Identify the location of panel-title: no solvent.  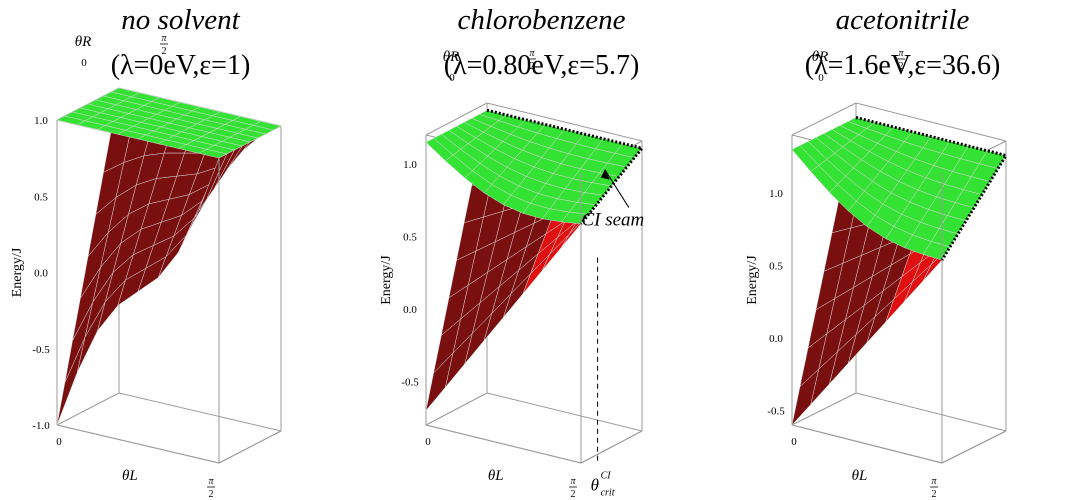
(180, 20).